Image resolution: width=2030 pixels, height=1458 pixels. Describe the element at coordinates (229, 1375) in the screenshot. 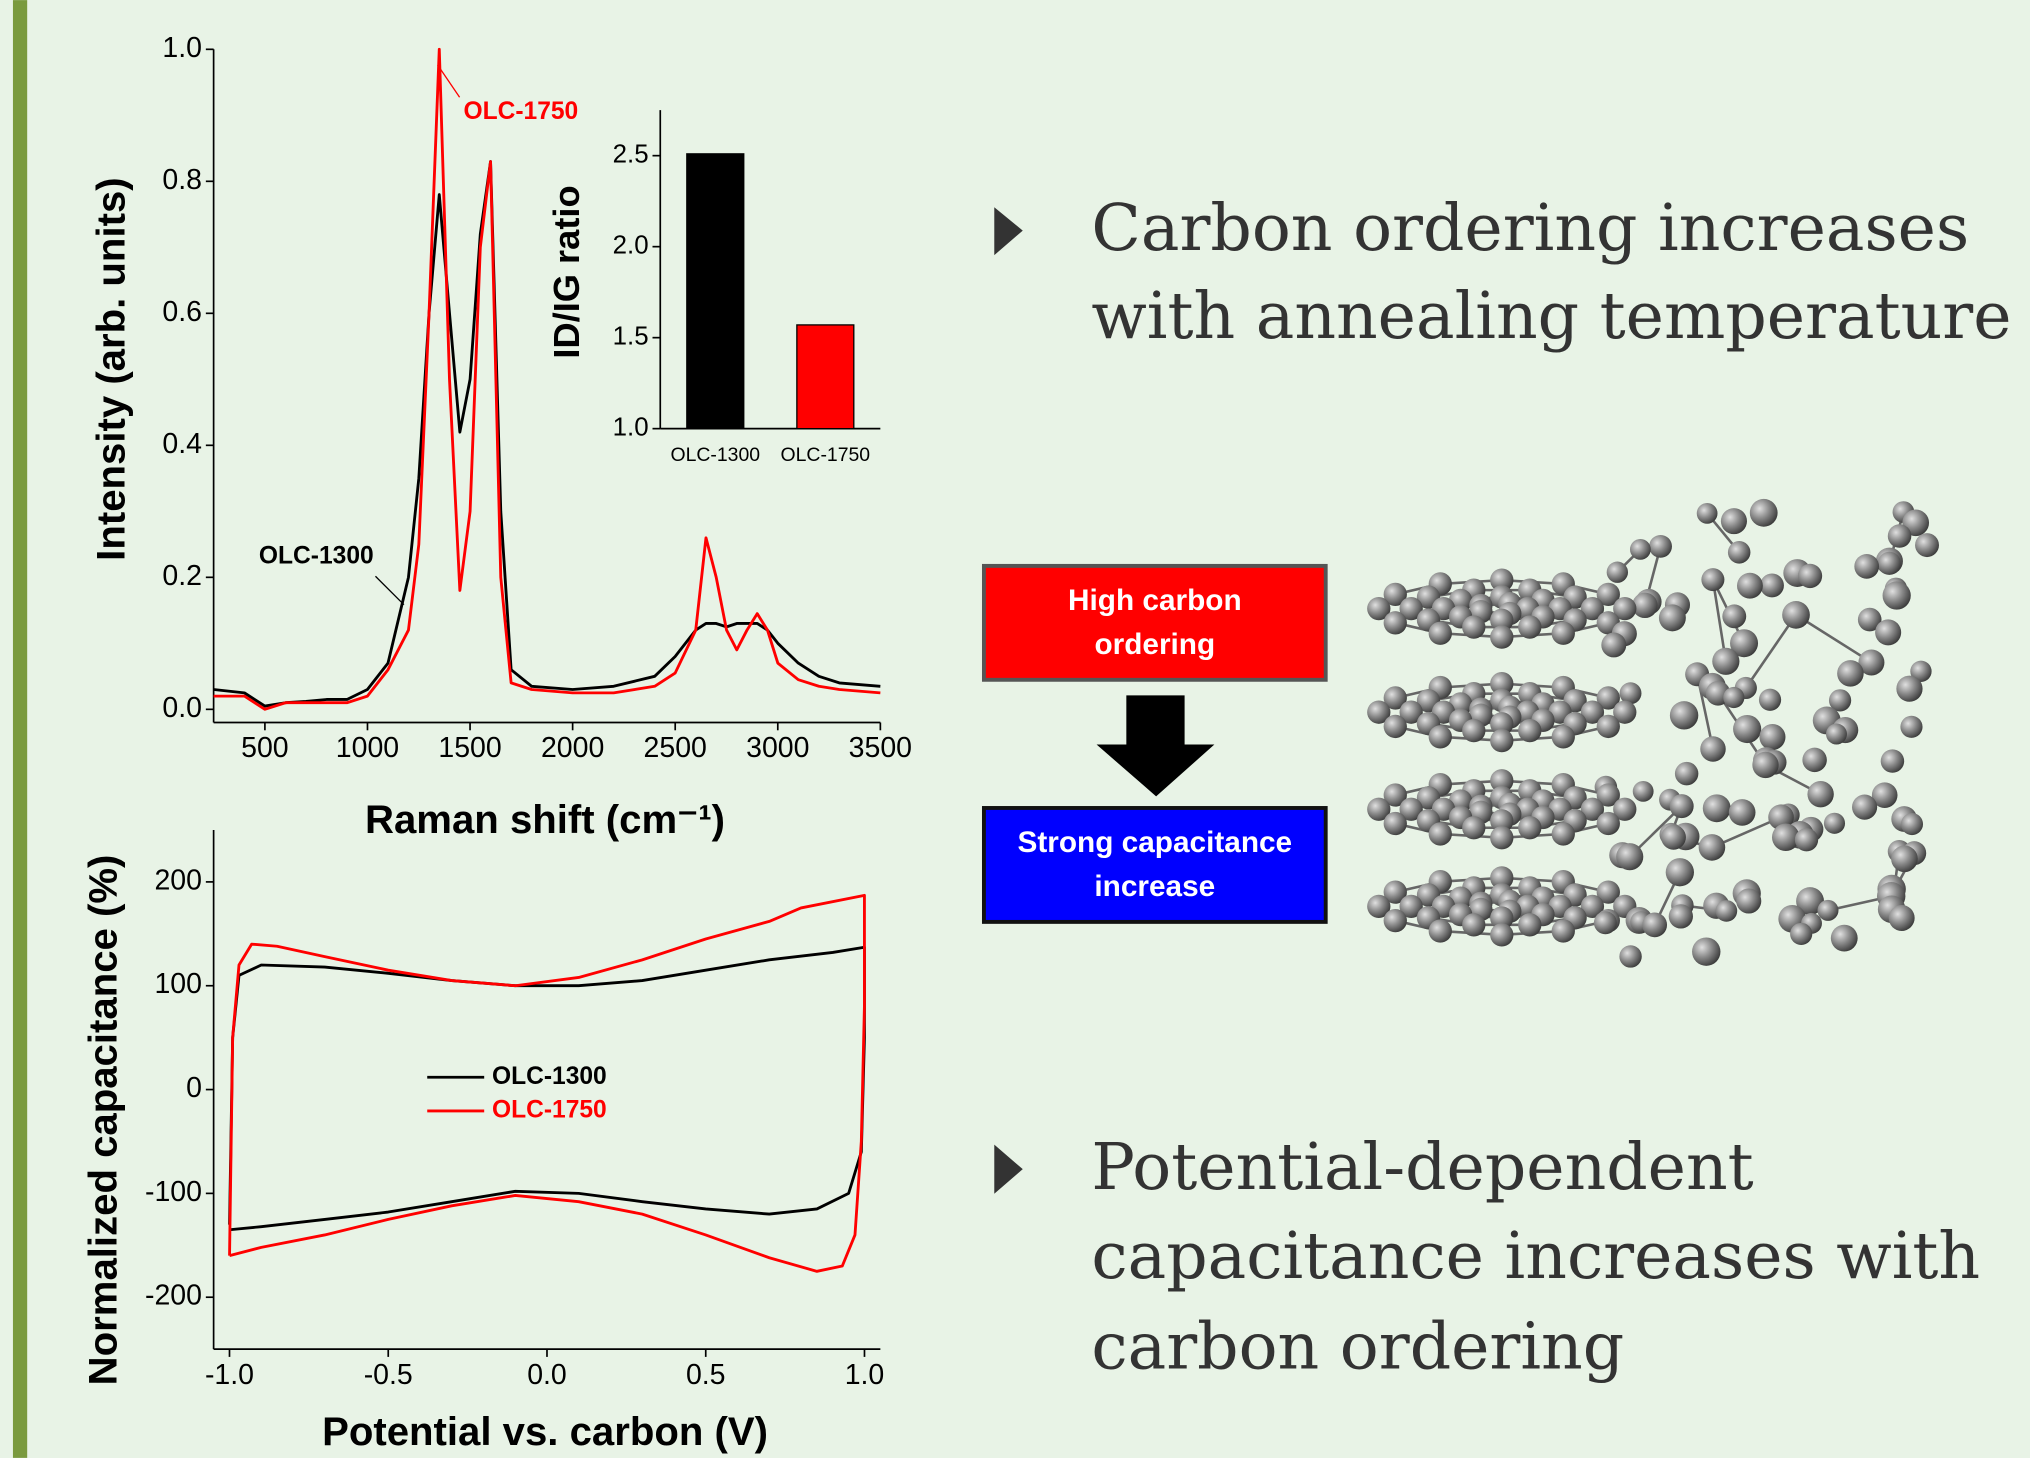

I see `x-tick-label: -1.0` at that location.